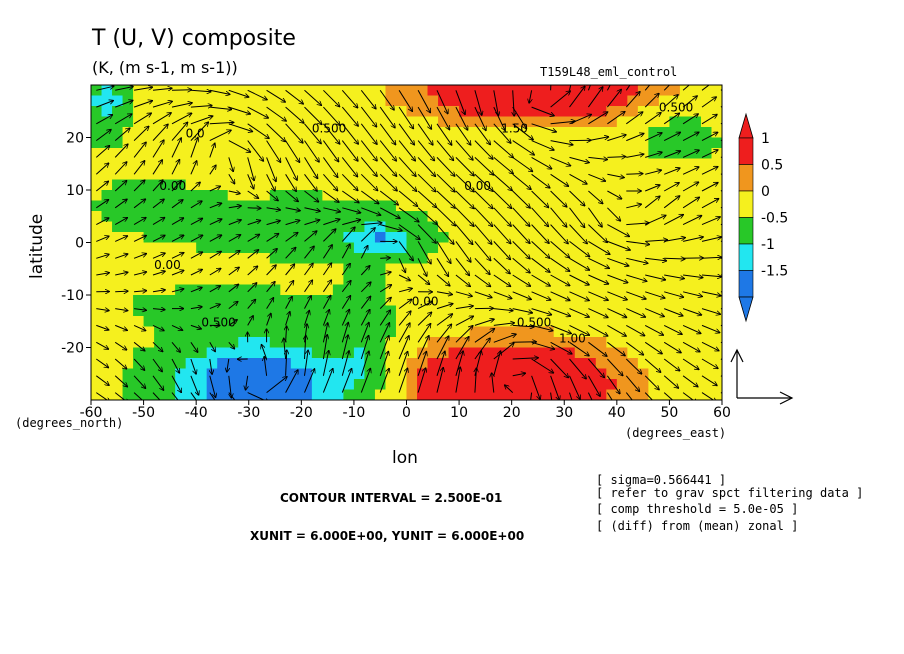  What do you see at coordinates (391, 498) in the screenshot?
I see `contour-interval: CONTOUR INTERVAL = 2.500E-01` at bounding box center [391, 498].